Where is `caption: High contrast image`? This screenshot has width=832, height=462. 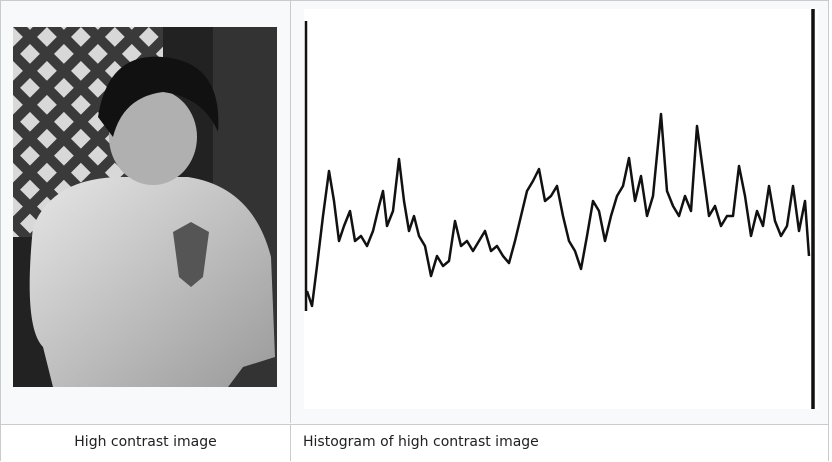
caption: High contrast image is located at coordinates (146, 442).